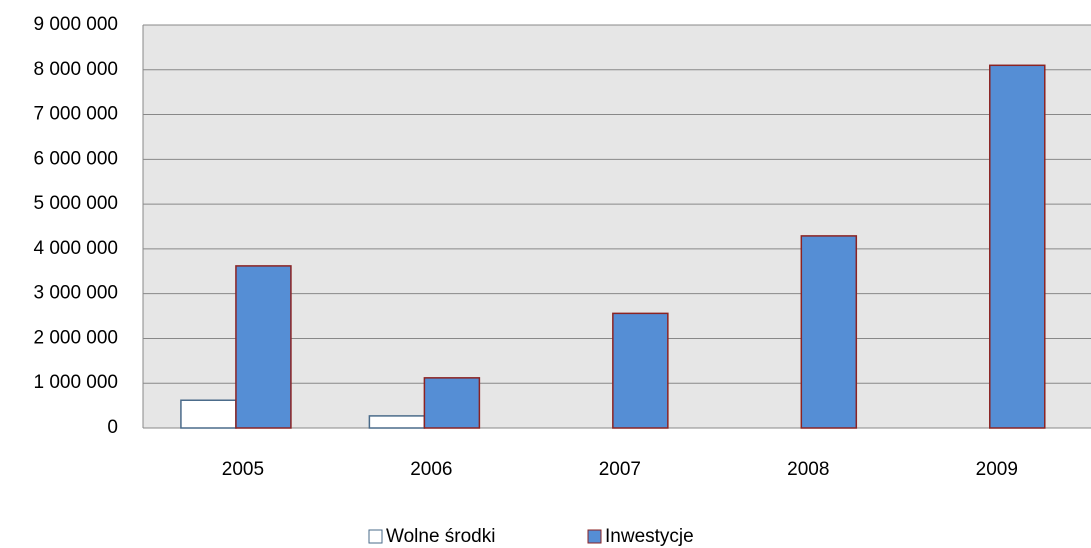  What do you see at coordinates (75, 158) in the screenshot?
I see `y-tick-label: 6 000 000` at bounding box center [75, 158].